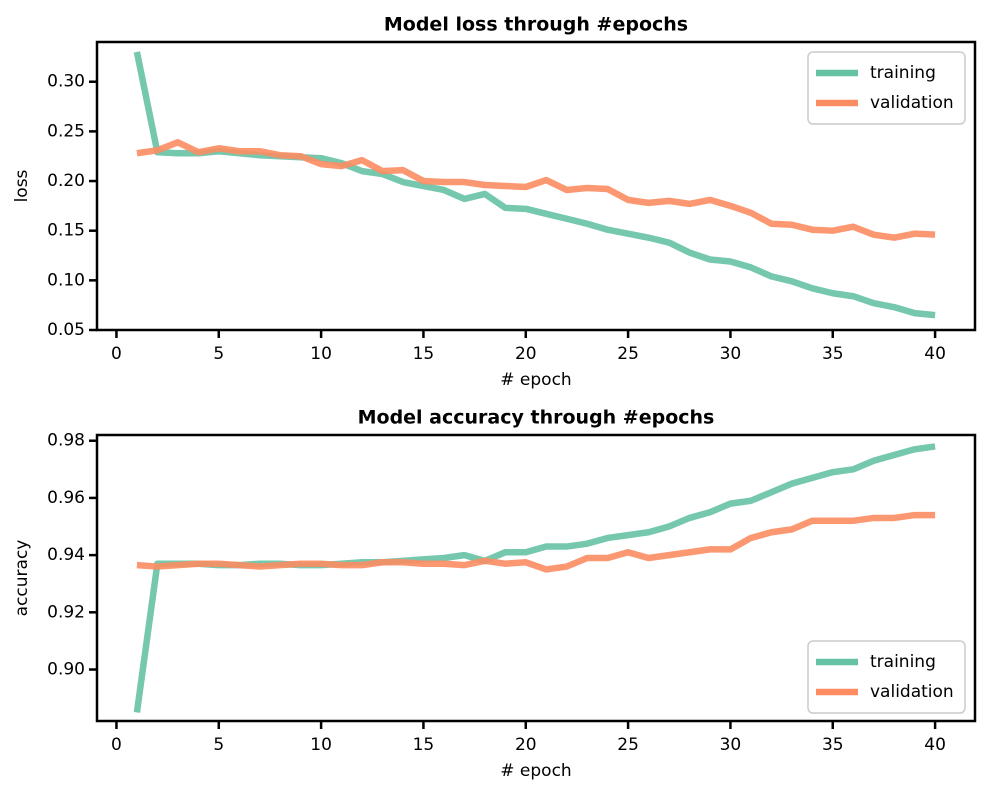 Image resolution: width=1000 pixels, height=800 pixels. What do you see at coordinates (66, 231) in the screenshot?
I see `y-tick-label: 0.15` at bounding box center [66, 231].